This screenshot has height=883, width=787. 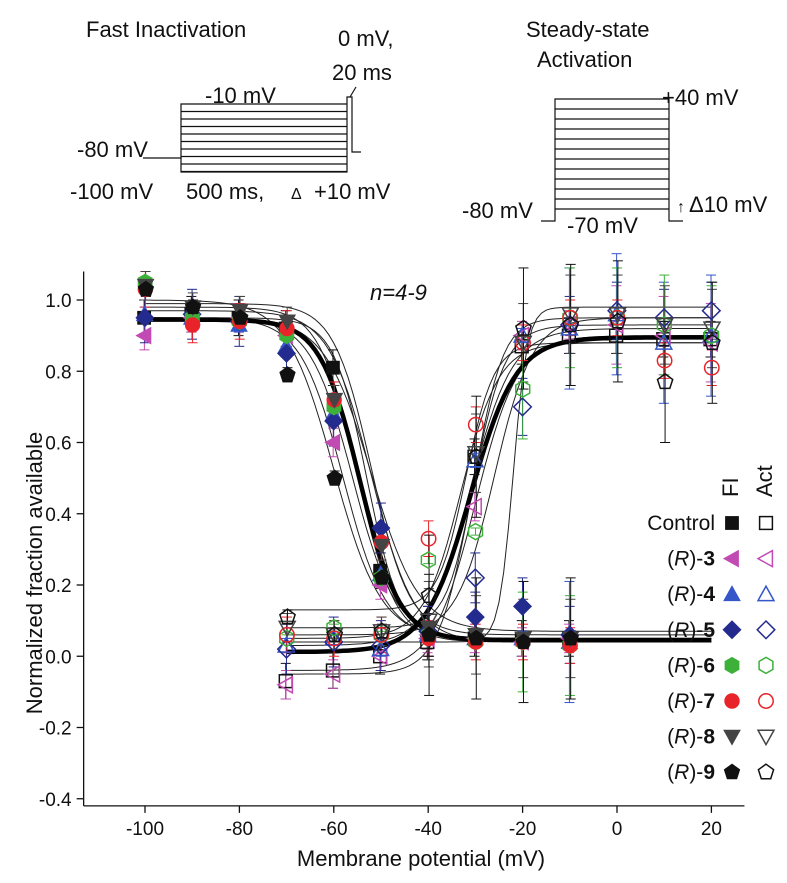 What do you see at coordinates (709, 701) in the screenshot?
I see `legend-label-part: 7` at bounding box center [709, 701].